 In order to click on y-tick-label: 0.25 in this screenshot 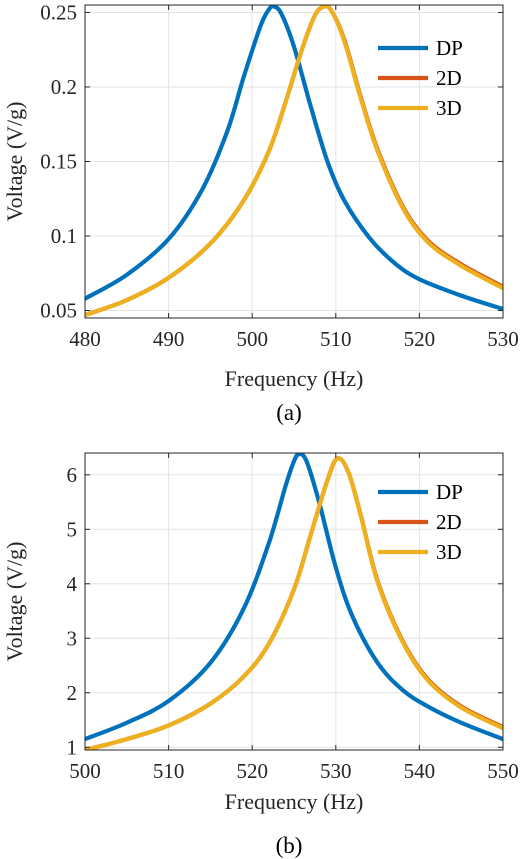, I will do `click(58, 12)`.